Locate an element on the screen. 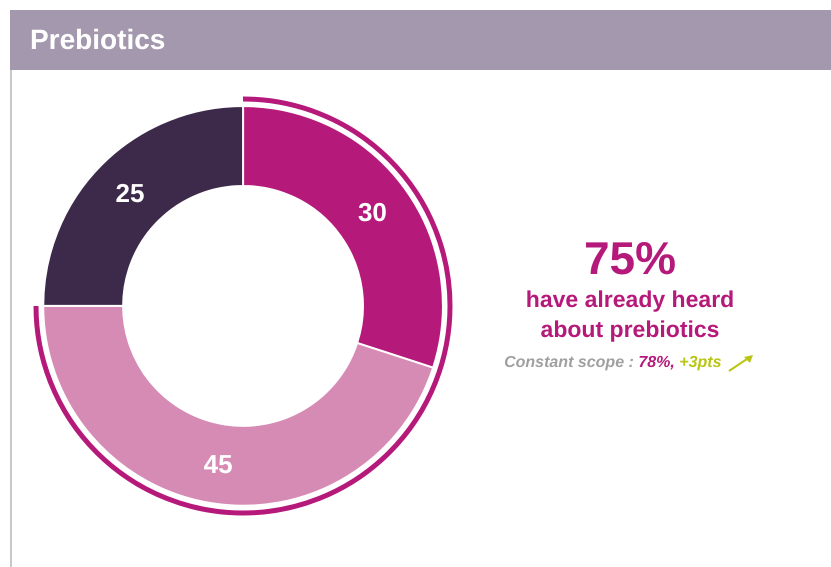 The height and width of the screenshot is (567, 831). text: have already heard about prebiotics is located at coordinates (630, 314).